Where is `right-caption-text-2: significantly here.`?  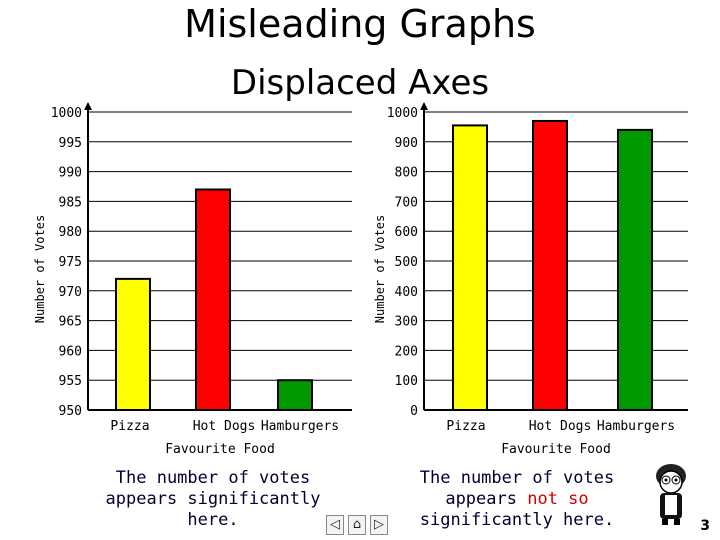 right-caption-text-2: significantly here. is located at coordinates (517, 520).